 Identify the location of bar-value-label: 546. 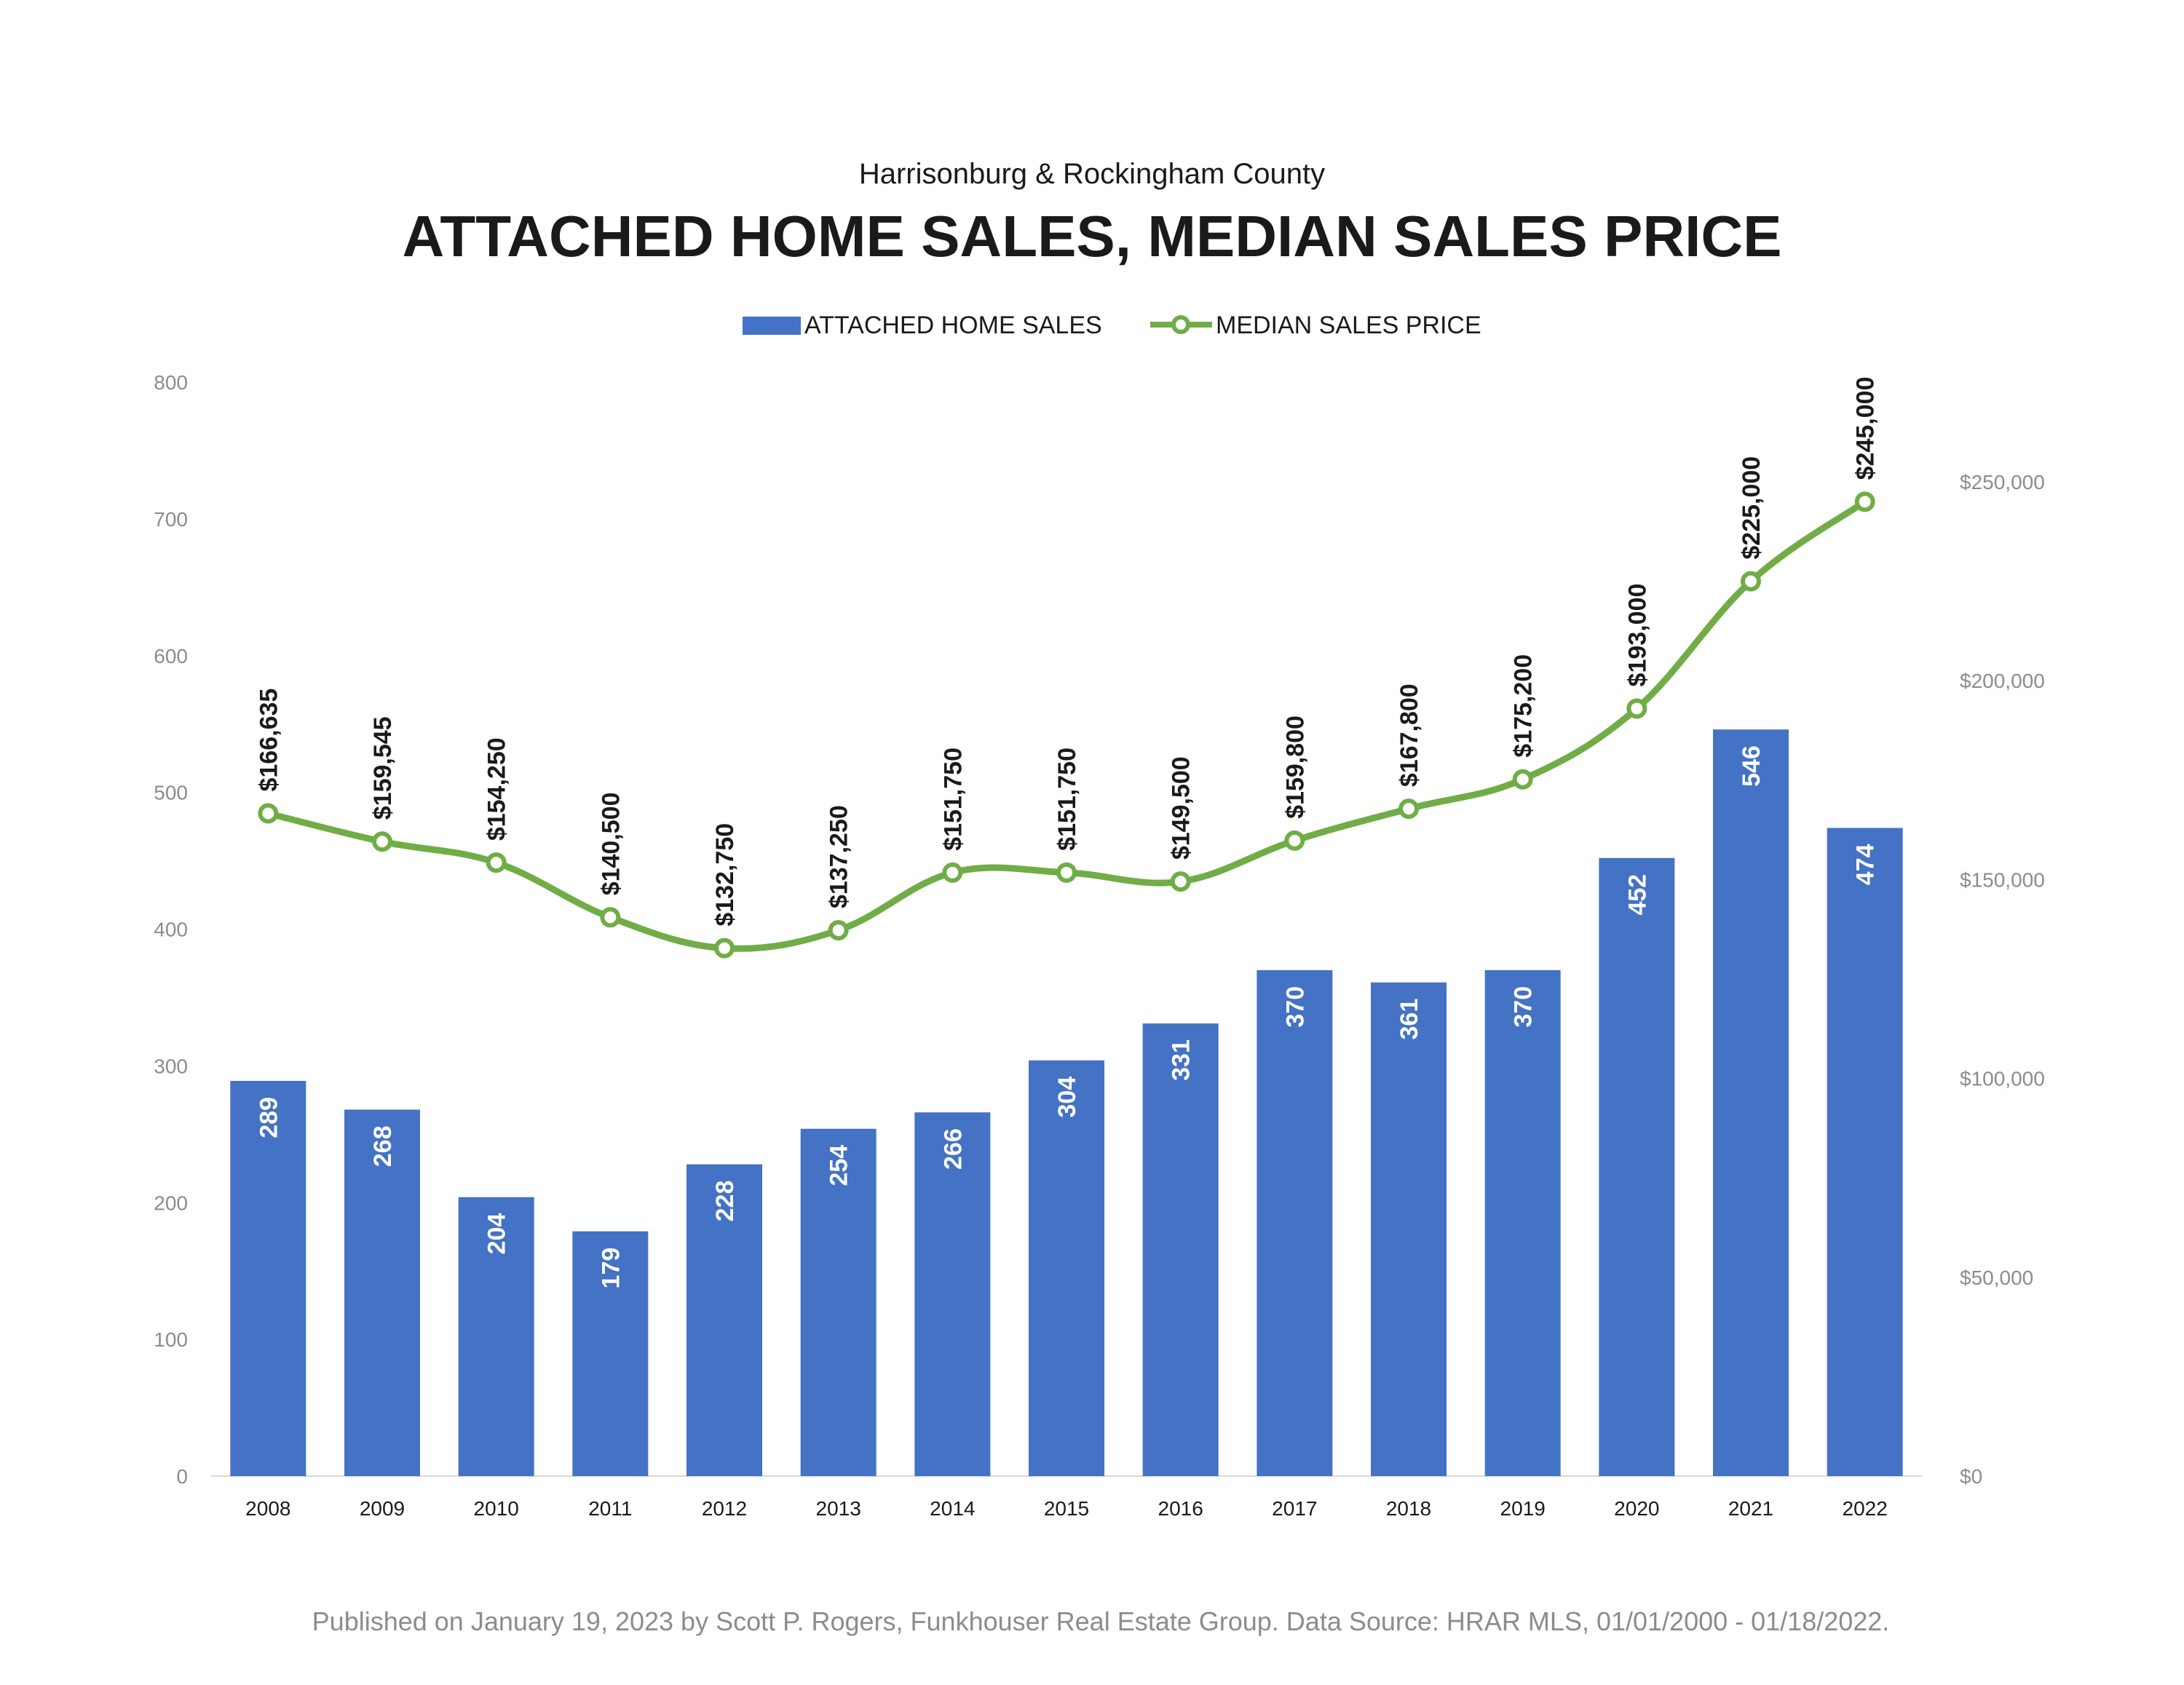
(1751, 766).